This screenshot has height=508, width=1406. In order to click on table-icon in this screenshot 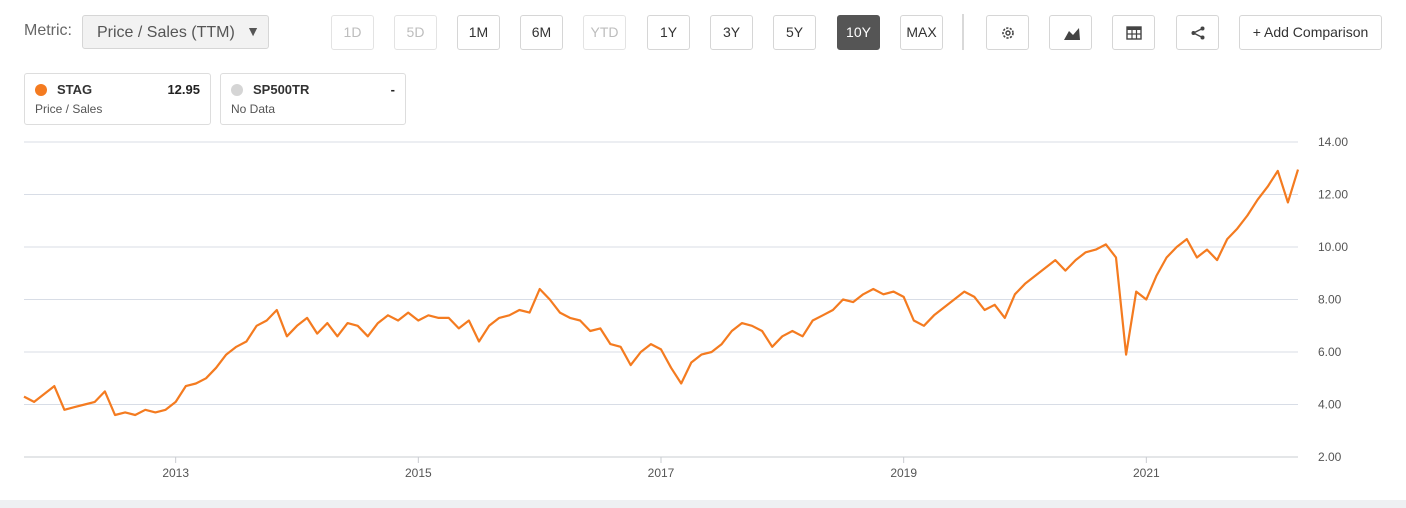, I will do `click(1134, 33)`.